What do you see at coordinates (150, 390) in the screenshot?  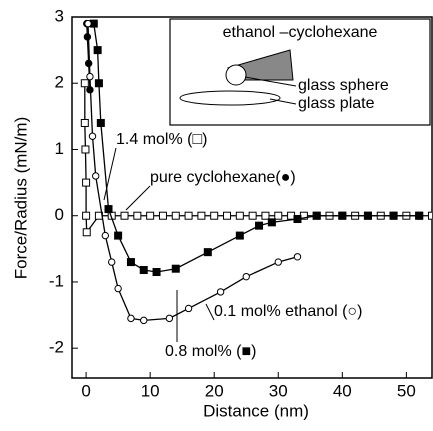 I see `x-tick-label: 10` at bounding box center [150, 390].